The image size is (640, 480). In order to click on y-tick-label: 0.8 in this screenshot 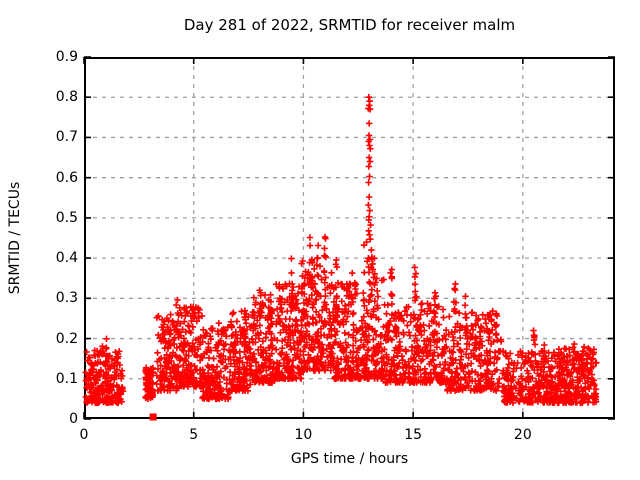, I will do `click(66, 97)`.